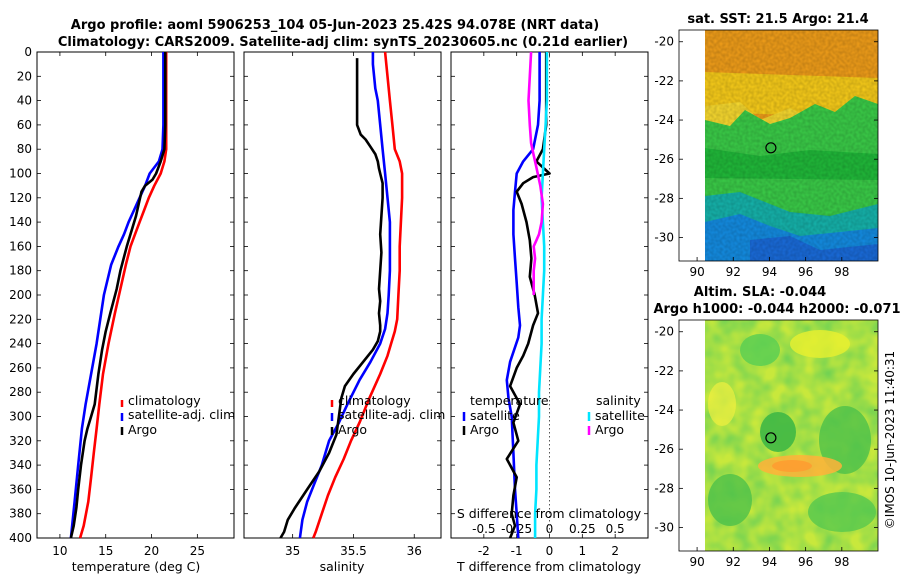 This screenshot has height=580, width=900. I want to click on y-tick-label: 120, so click(20, 198).